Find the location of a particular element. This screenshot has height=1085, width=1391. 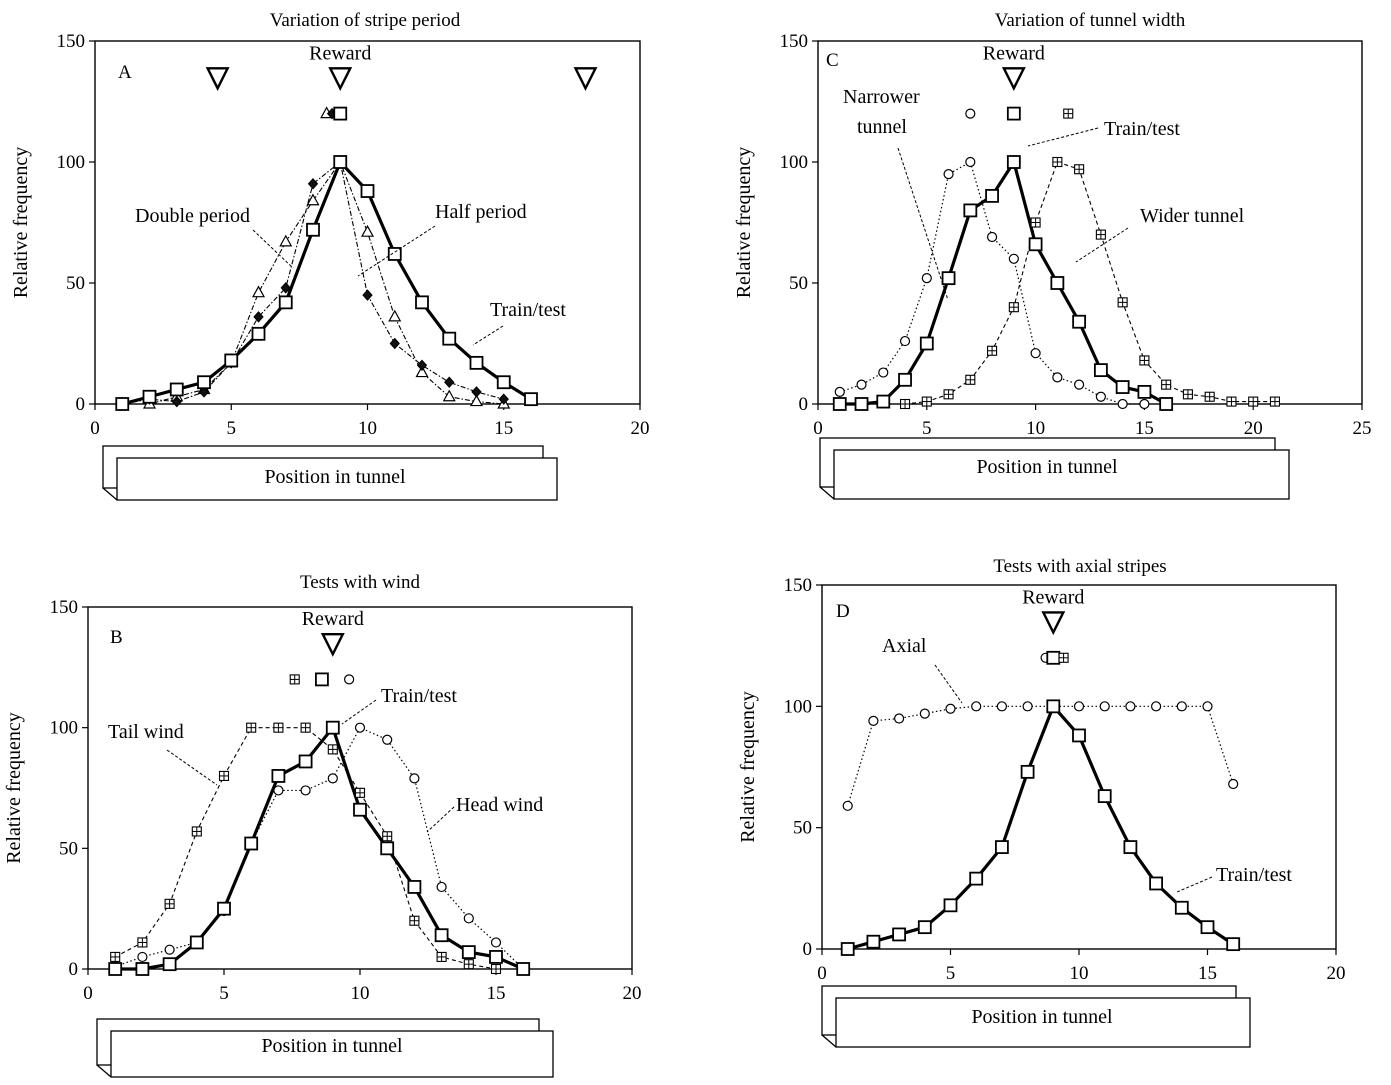

x-tick-label: 25 is located at coordinates (1362, 428).